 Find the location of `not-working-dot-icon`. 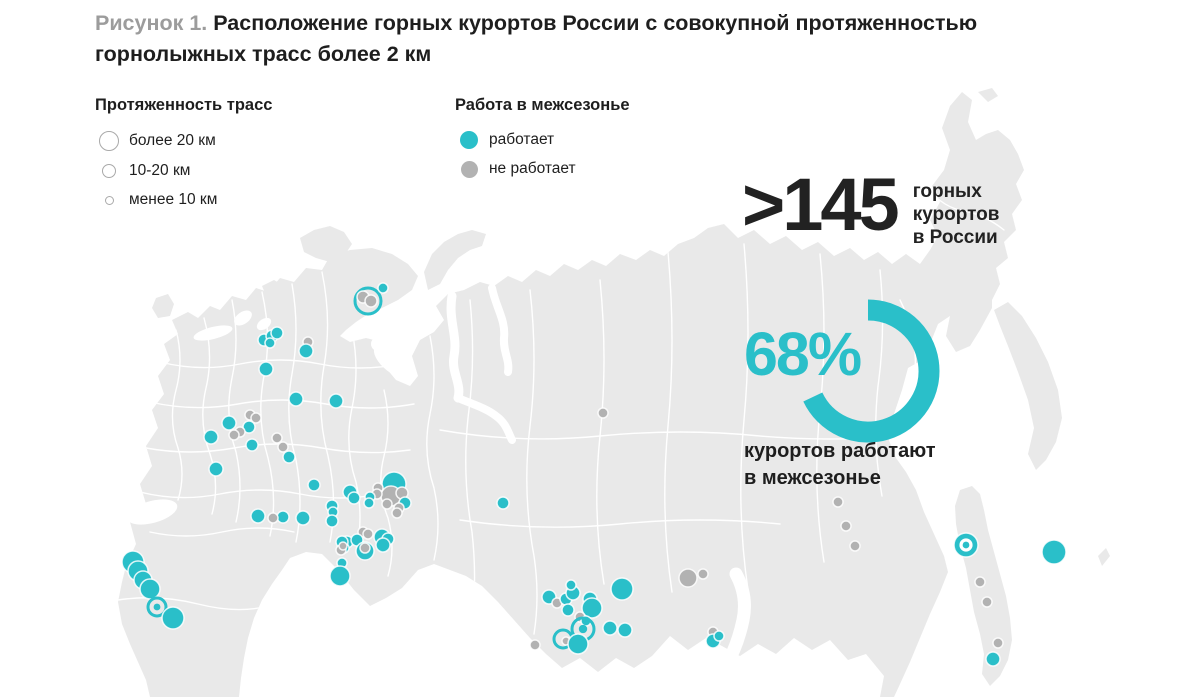

not-working-dot-icon is located at coordinates (469, 169).